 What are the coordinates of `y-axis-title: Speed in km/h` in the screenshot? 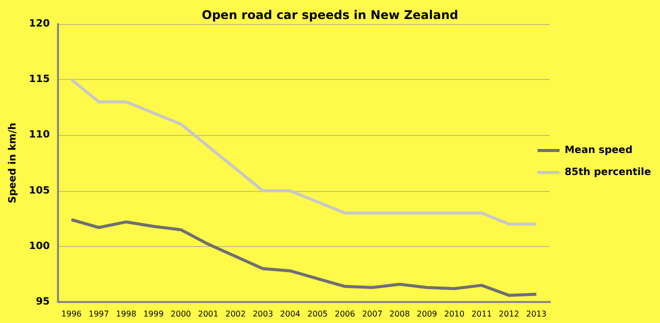 It's located at (13, 163).